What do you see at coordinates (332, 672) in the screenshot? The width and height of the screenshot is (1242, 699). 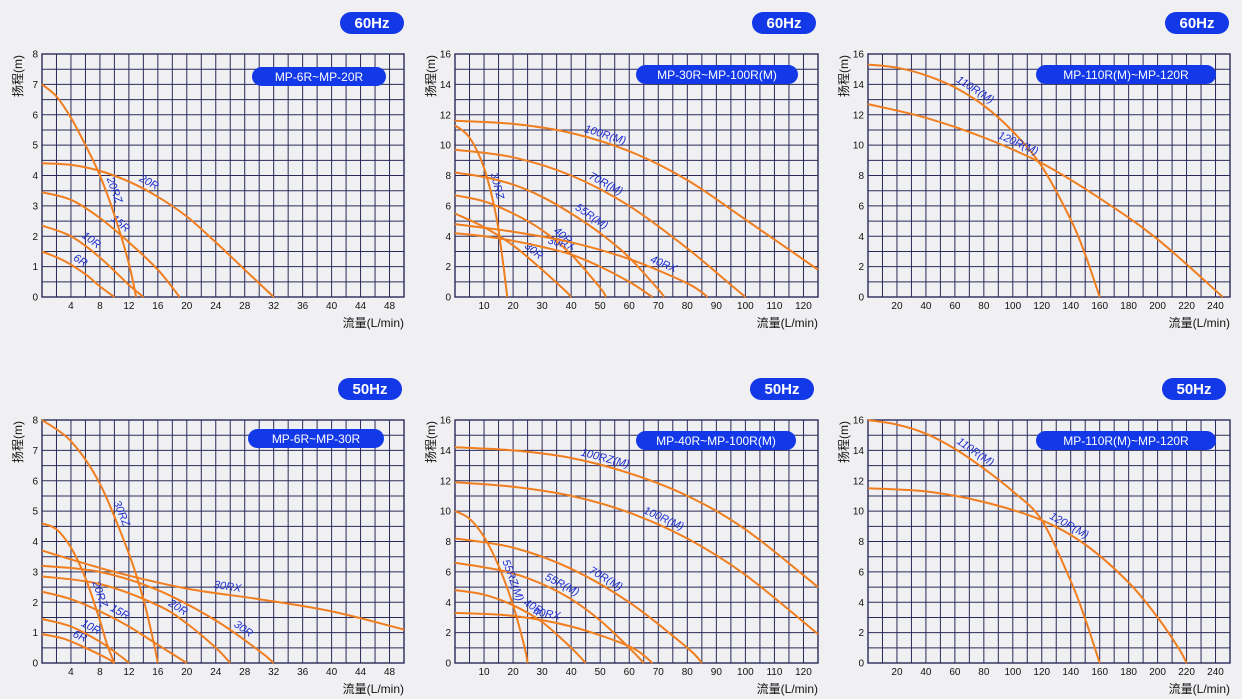 I see `x-tick-label: 40` at bounding box center [332, 672].